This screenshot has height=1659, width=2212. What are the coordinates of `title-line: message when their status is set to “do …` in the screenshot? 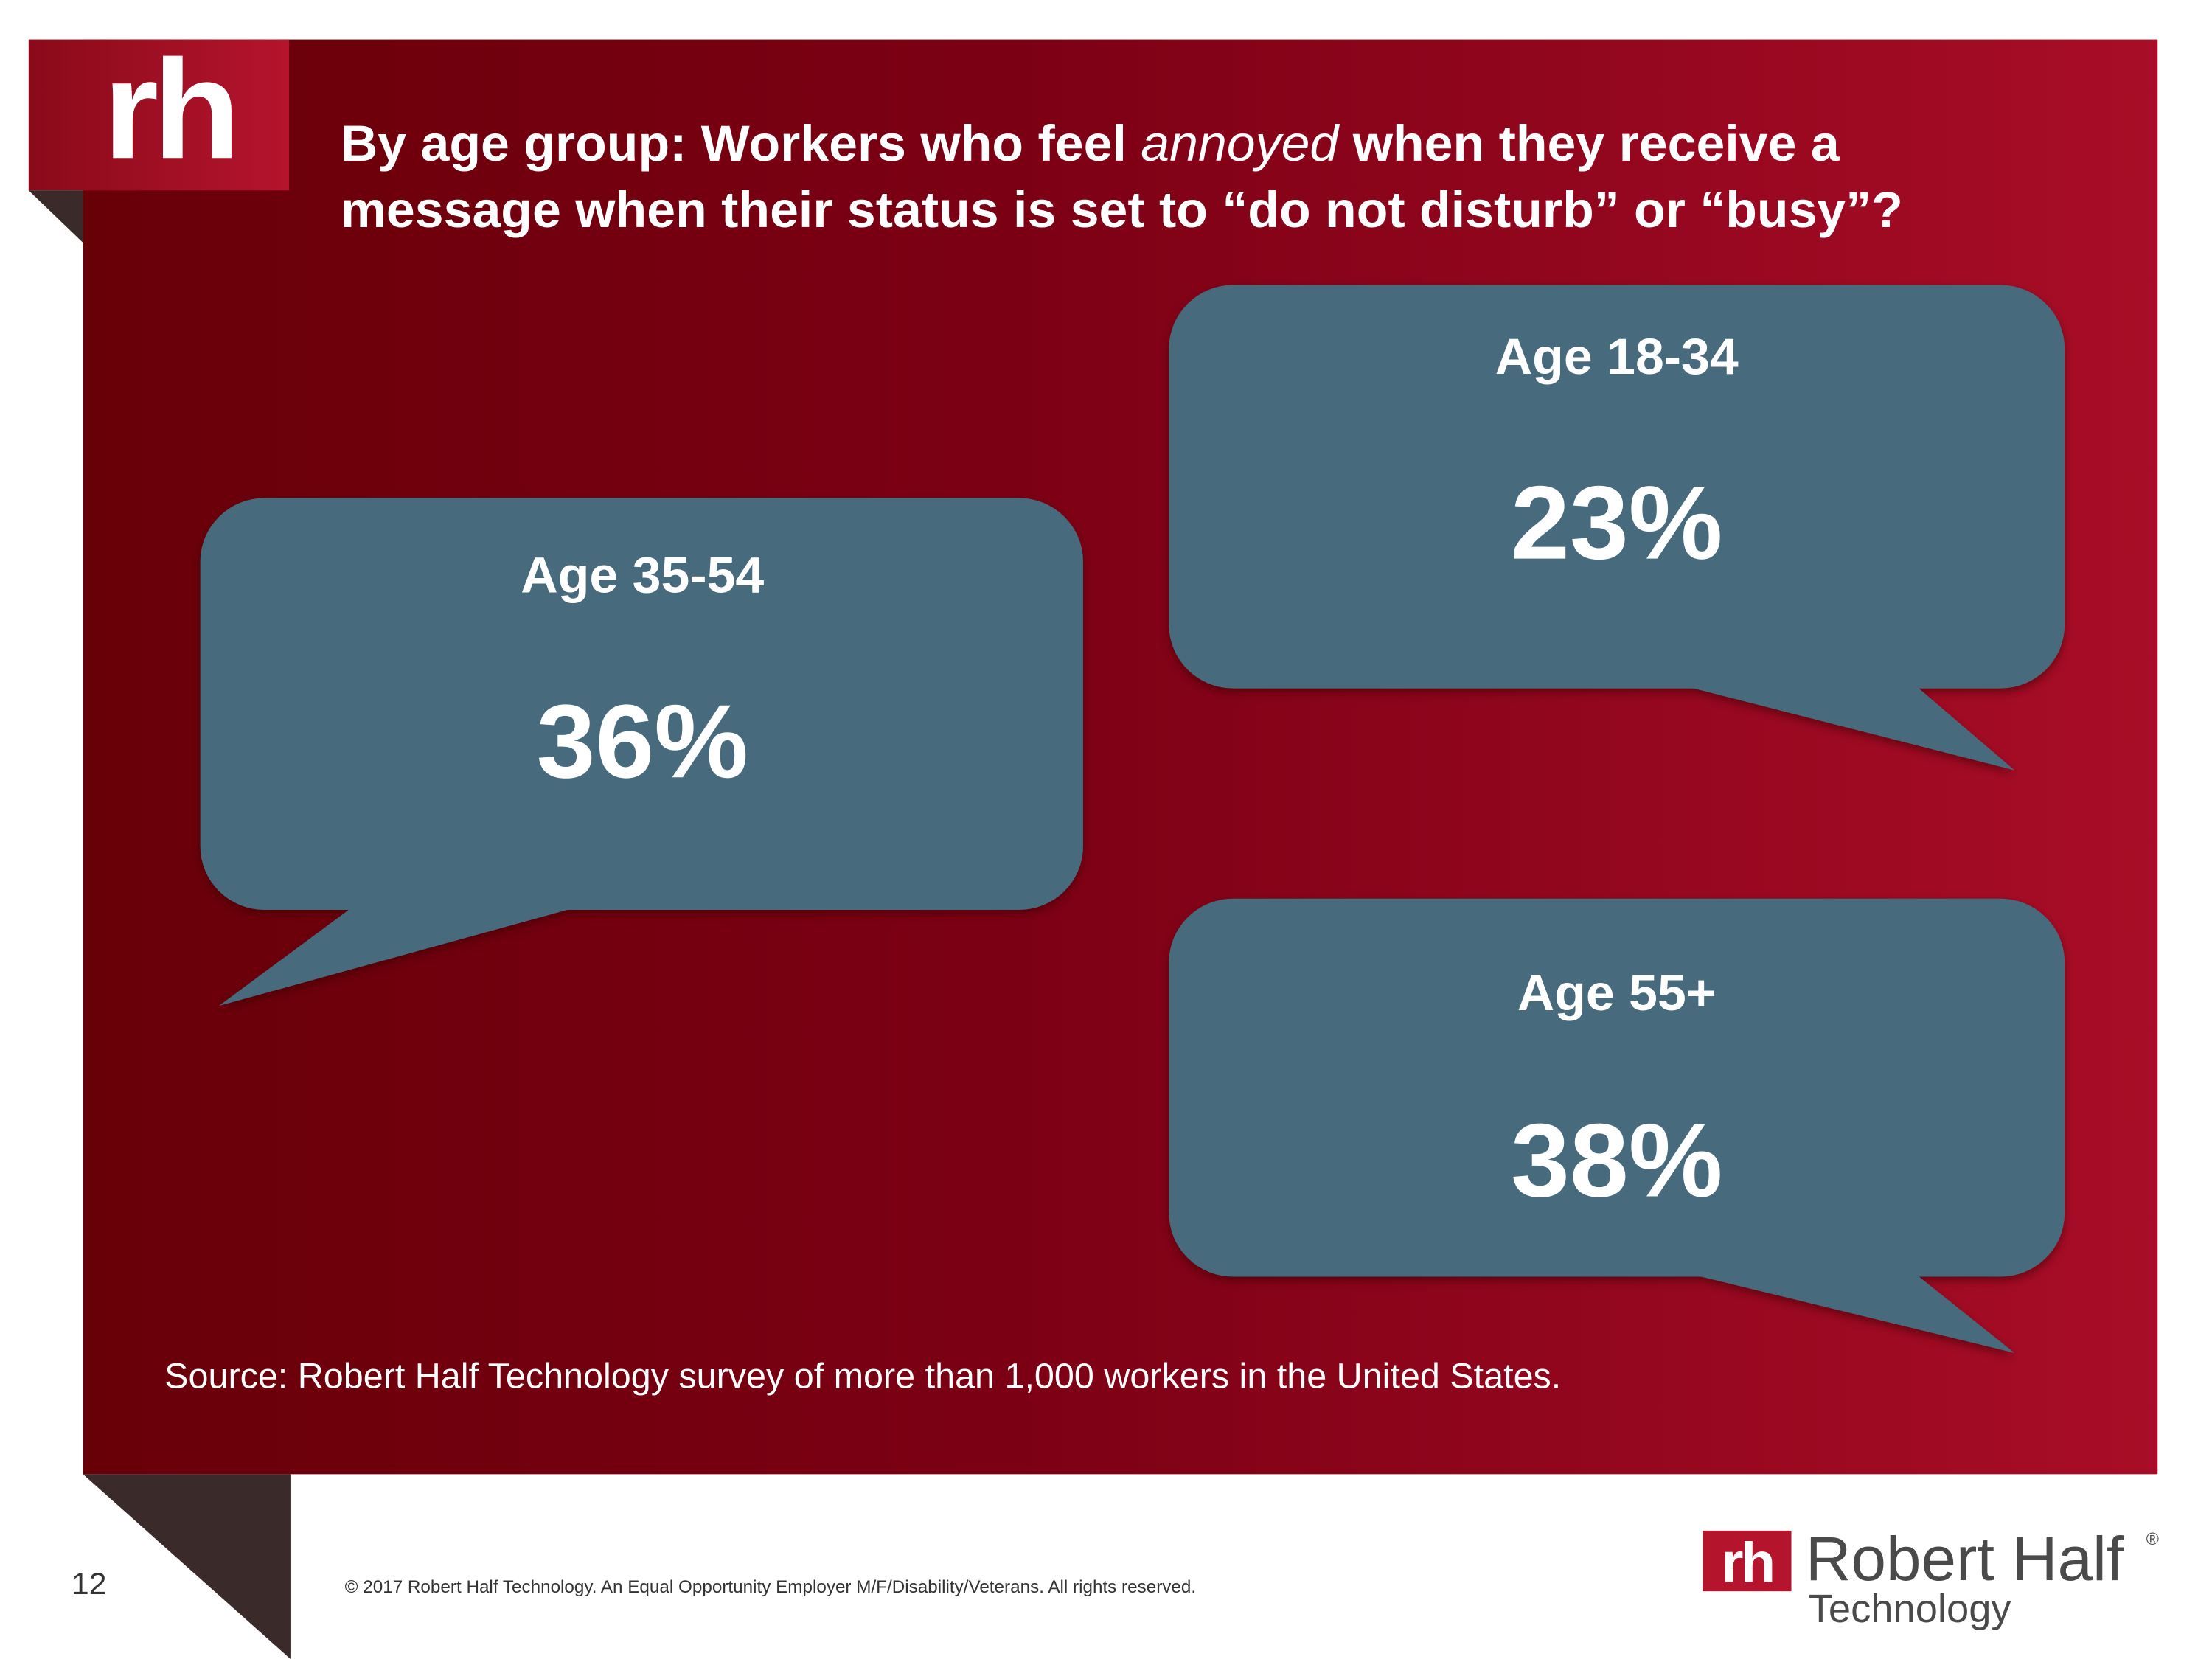 It's located at (1122, 209).